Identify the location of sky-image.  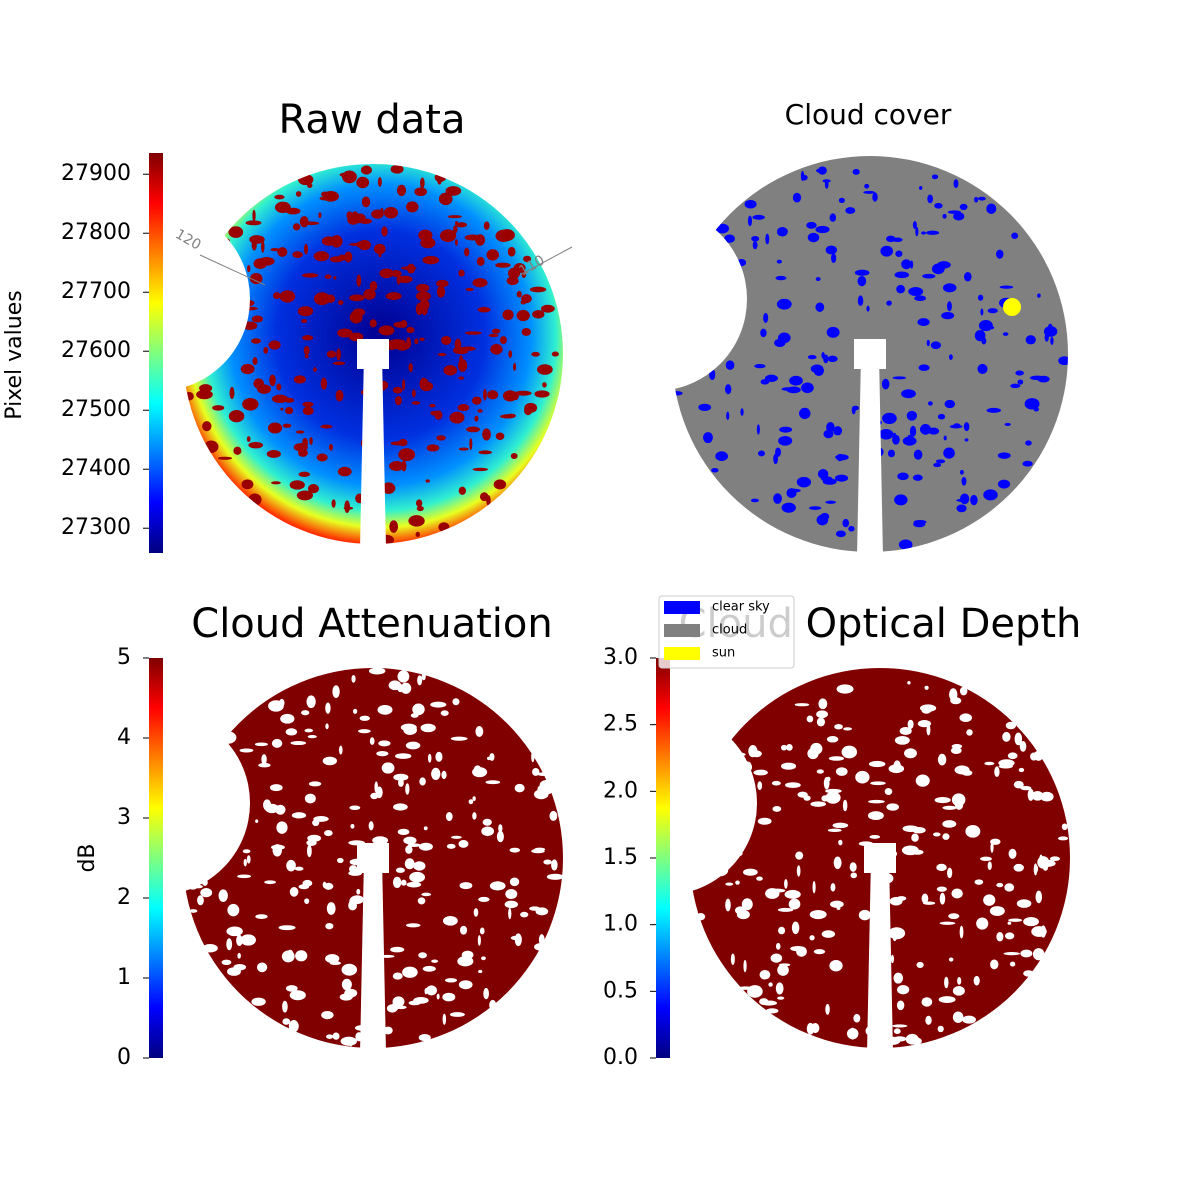
(373, 857).